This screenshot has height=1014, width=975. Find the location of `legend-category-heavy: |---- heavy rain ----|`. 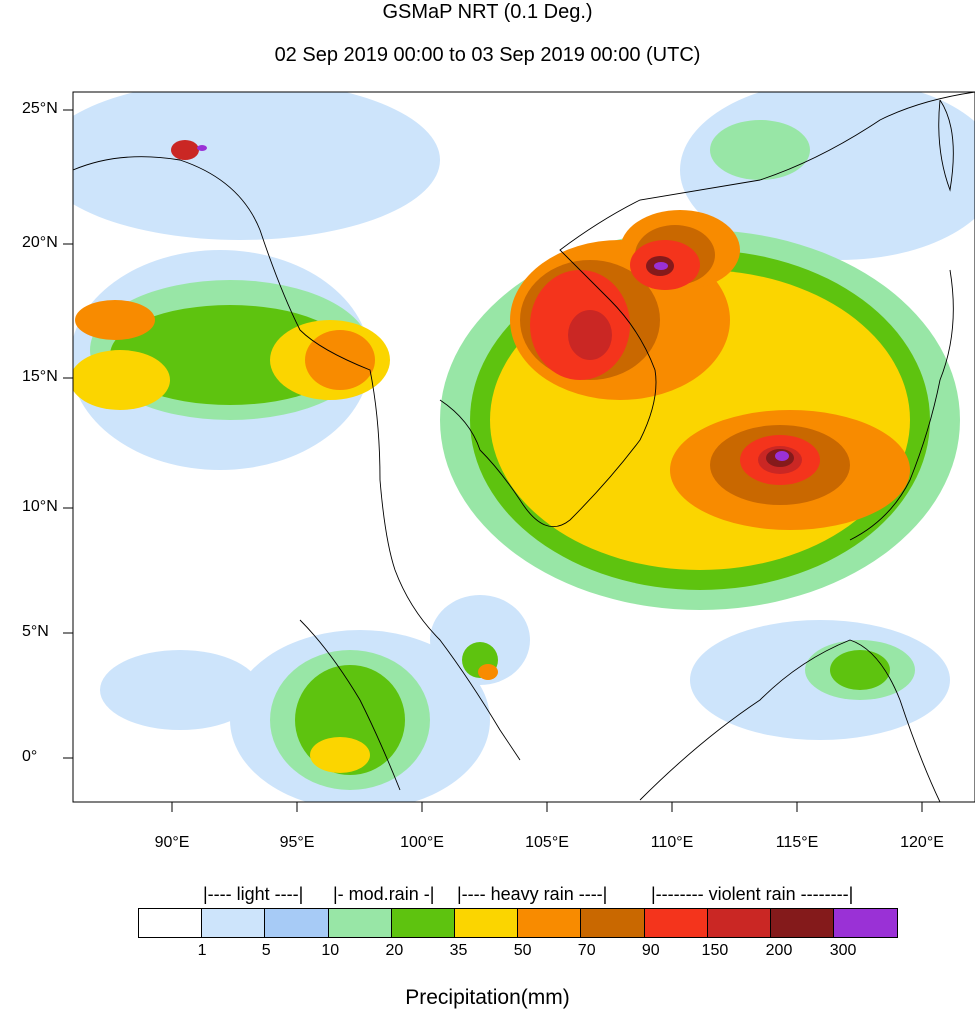

legend-category-heavy: |---- heavy rain ----| is located at coordinates (532, 894).